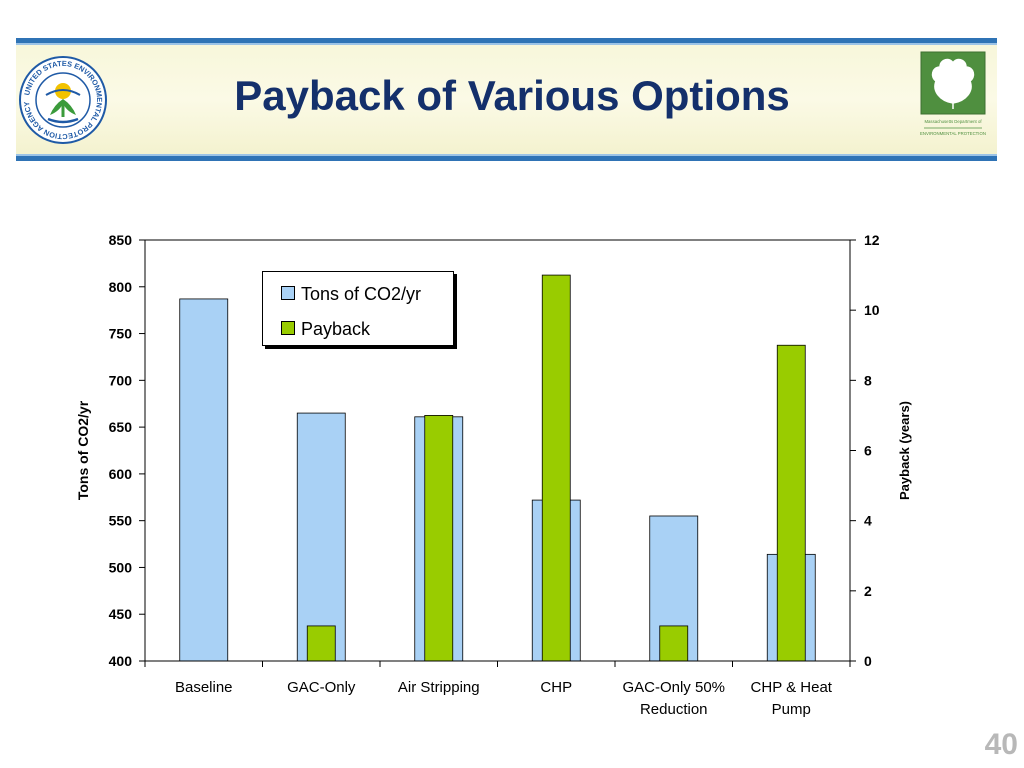  Describe the element at coordinates (506, 40) in the screenshot. I see `banner-top-rule` at that location.